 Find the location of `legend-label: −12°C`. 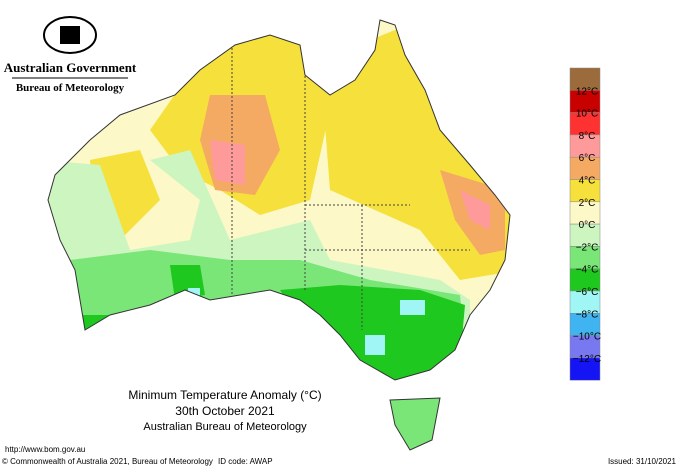

legend-label: −12°C is located at coordinates (587, 359).